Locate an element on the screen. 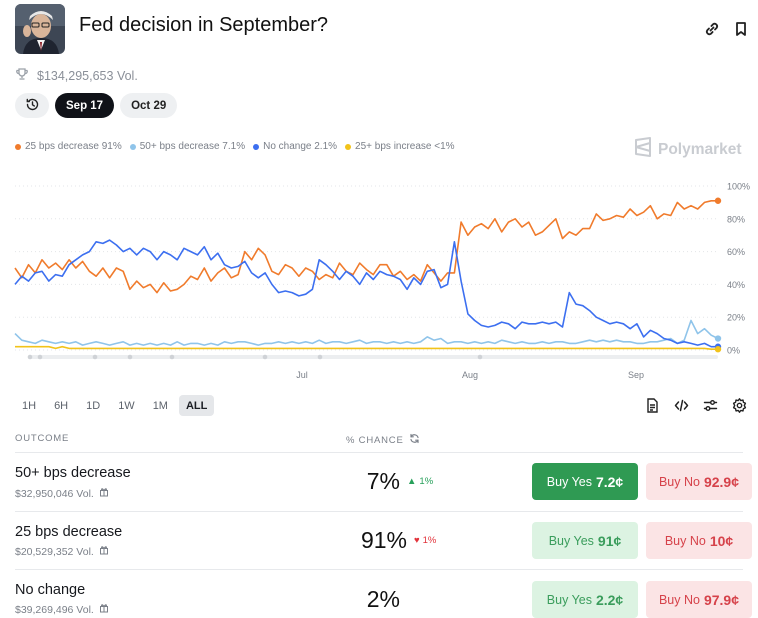 Image resolution: width=758 pixels, height=618 pixels. buy-yes-price: 91¢ is located at coordinates (609, 540).